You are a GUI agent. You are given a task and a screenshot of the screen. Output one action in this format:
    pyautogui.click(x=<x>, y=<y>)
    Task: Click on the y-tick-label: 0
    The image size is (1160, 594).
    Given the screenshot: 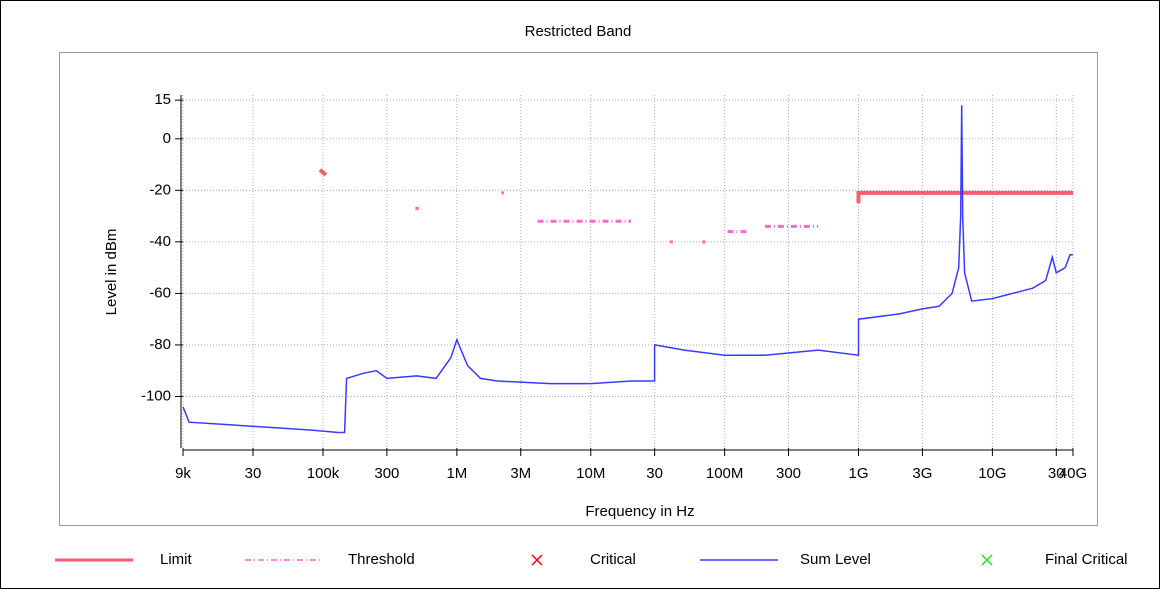 What is the action you would take?
    pyautogui.click(x=167, y=138)
    